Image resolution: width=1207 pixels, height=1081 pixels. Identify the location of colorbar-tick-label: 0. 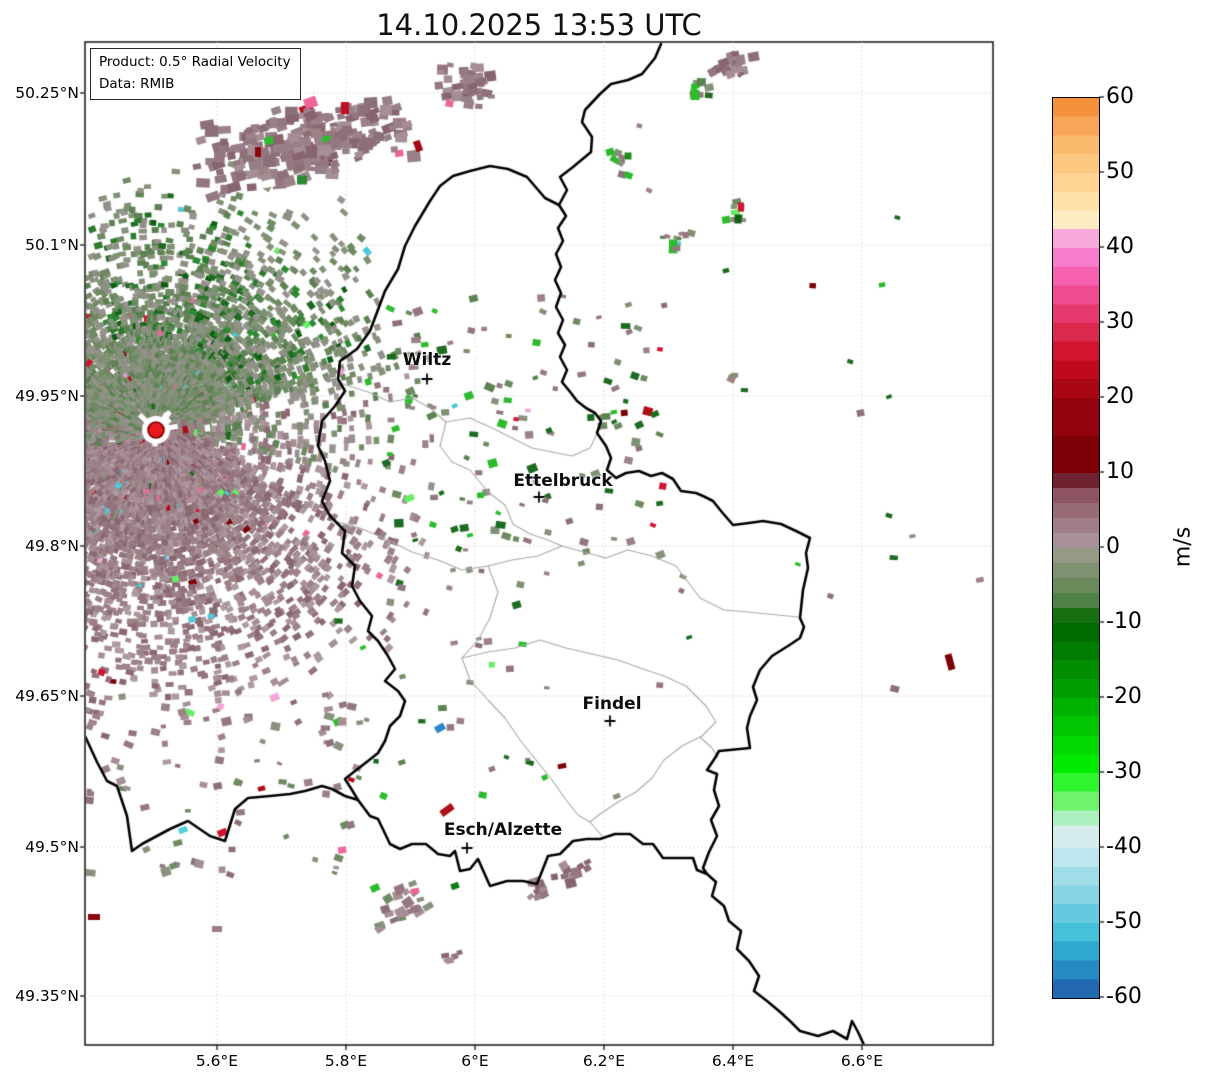
(1113, 546).